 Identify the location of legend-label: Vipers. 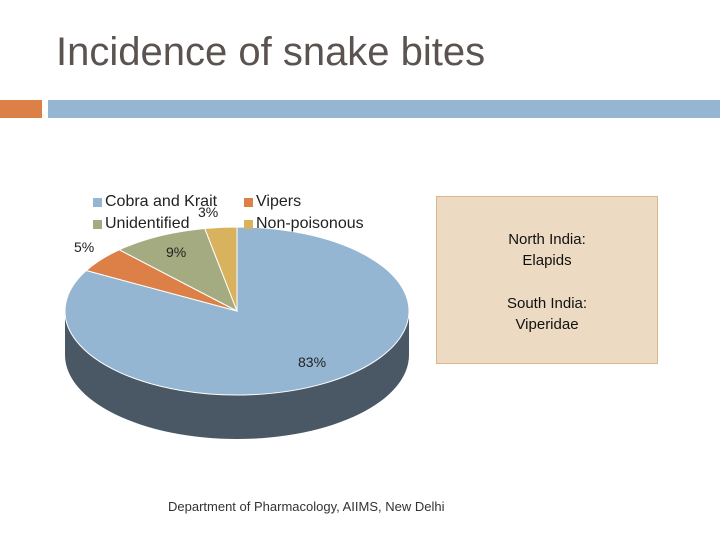
(279, 201).